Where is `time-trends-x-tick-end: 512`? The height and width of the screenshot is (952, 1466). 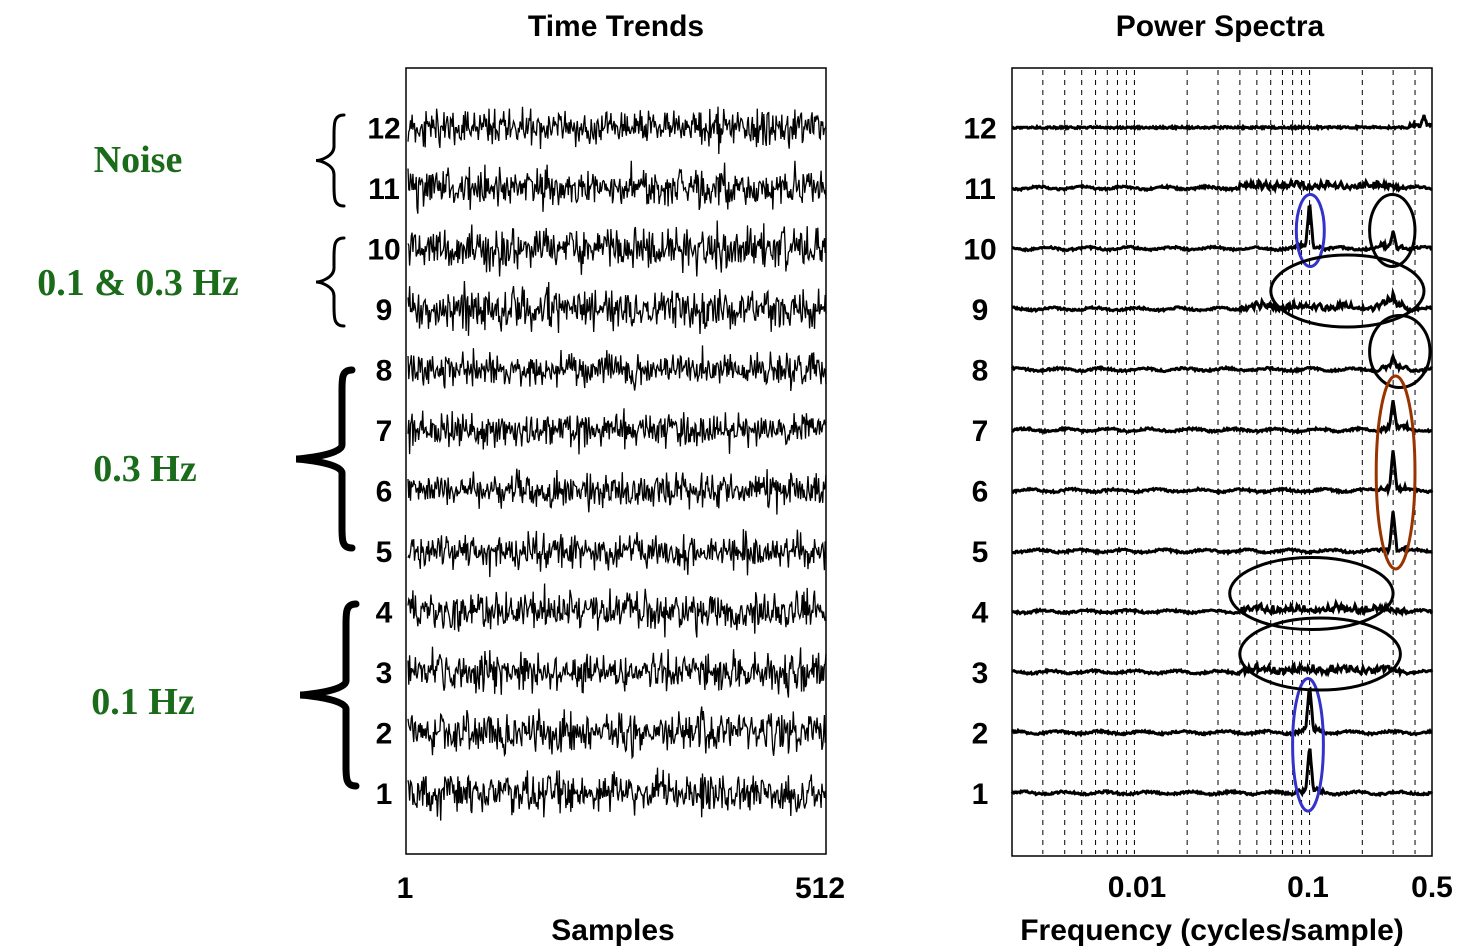
time-trends-x-tick-end: 512 is located at coordinates (820, 888).